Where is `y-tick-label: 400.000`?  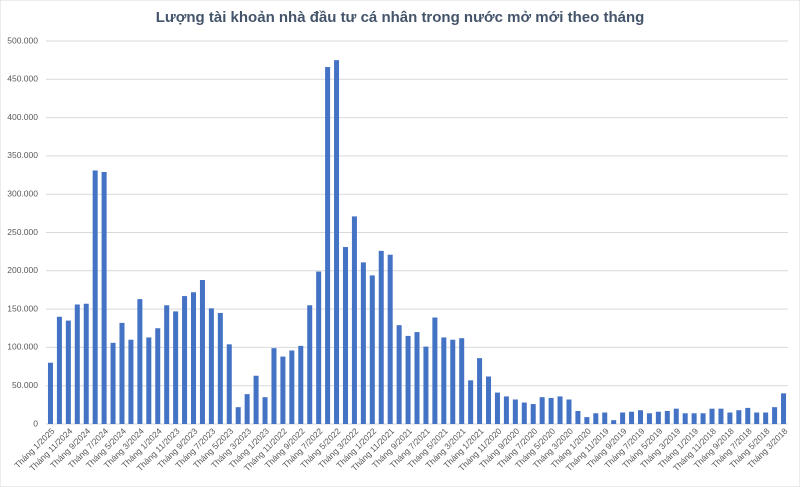 y-tick-label: 400.000 is located at coordinates (22, 117).